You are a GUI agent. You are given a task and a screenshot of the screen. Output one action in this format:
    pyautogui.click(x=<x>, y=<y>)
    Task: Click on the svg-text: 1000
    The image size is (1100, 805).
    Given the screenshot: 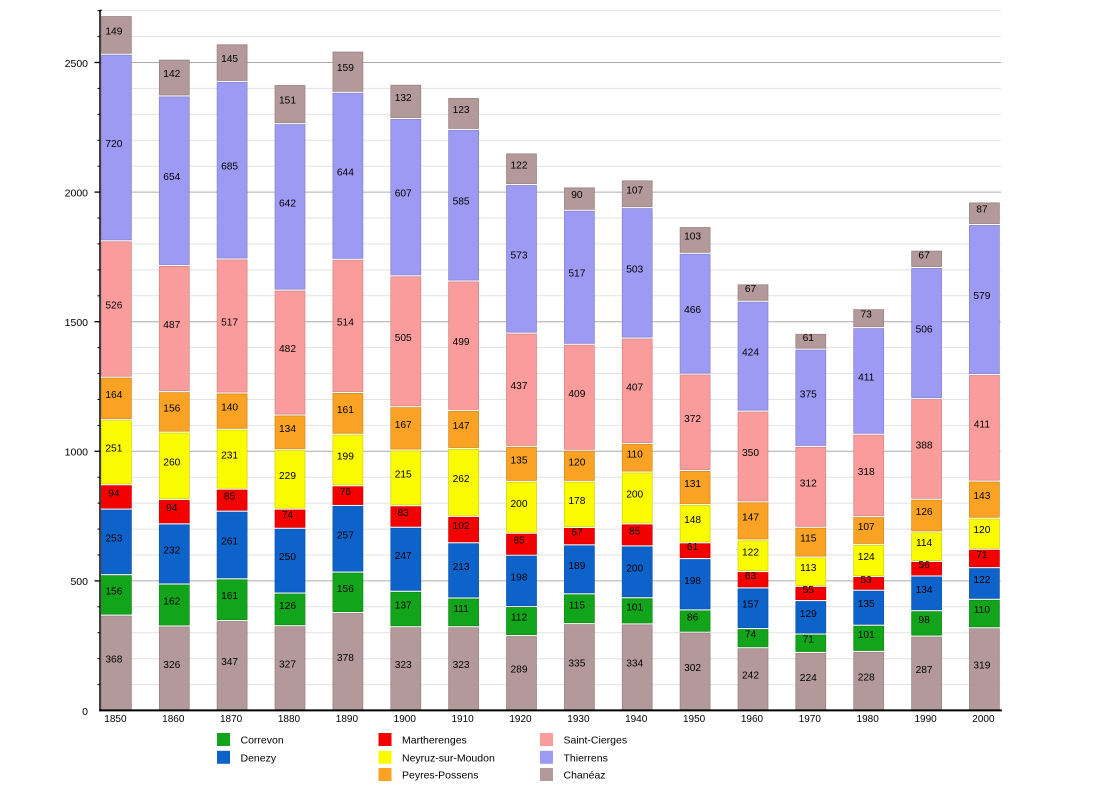 What is the action you would take?
    pyautogui.click(x=77, y=453)
    